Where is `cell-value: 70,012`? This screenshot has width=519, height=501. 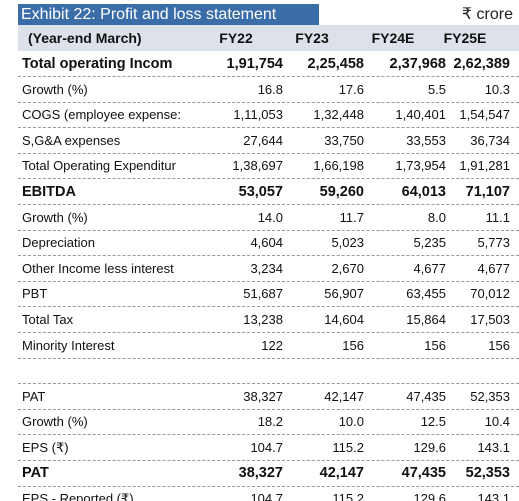 cell-value: 70,012 is located at coordinates (490, 294).